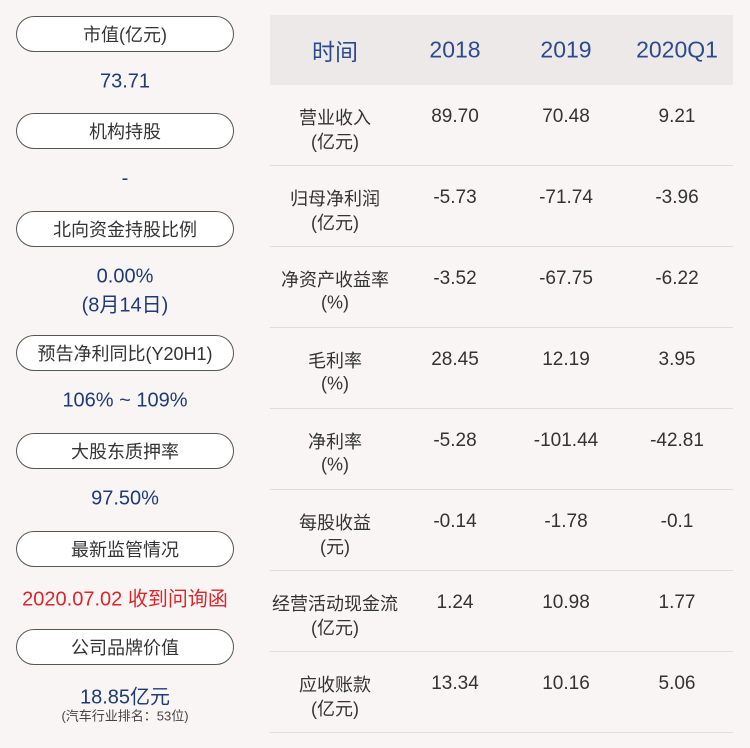 This screenshot has height=748, width=750. Describe the element at coordinates (455, 440) in the screenshot. I see `value-cell: -5.28` at that location.